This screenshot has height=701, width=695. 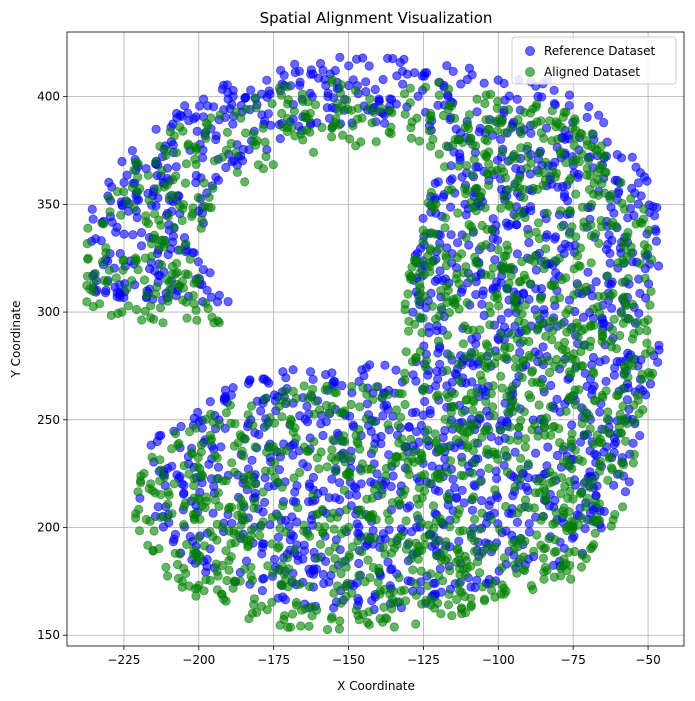 What do you see at coordinates (376, 686) in the screenshot?
I see `x-axis-title: X Coordinate` at bounding box center [376, 686].